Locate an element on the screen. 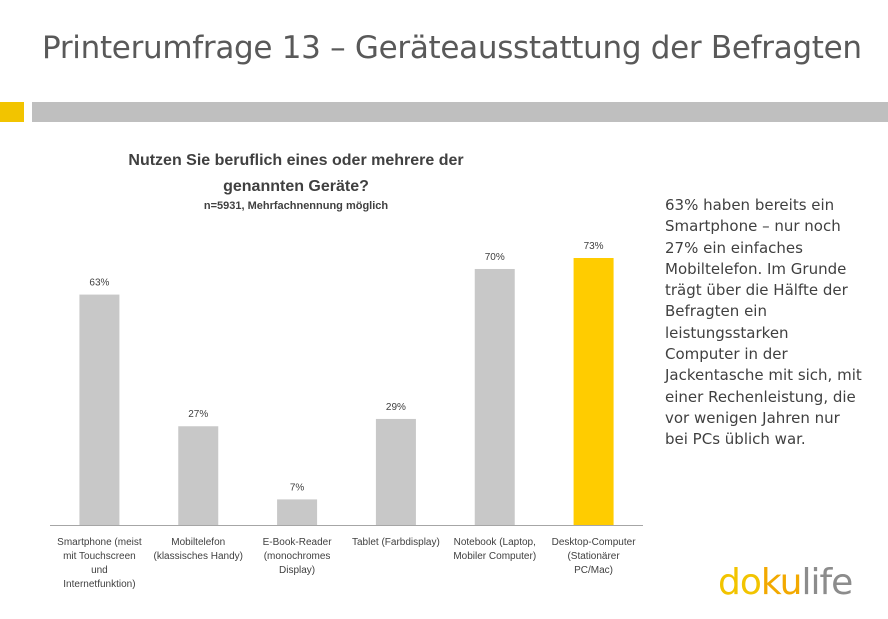  value-label-3: 29% is located at coordinates (396, 407).